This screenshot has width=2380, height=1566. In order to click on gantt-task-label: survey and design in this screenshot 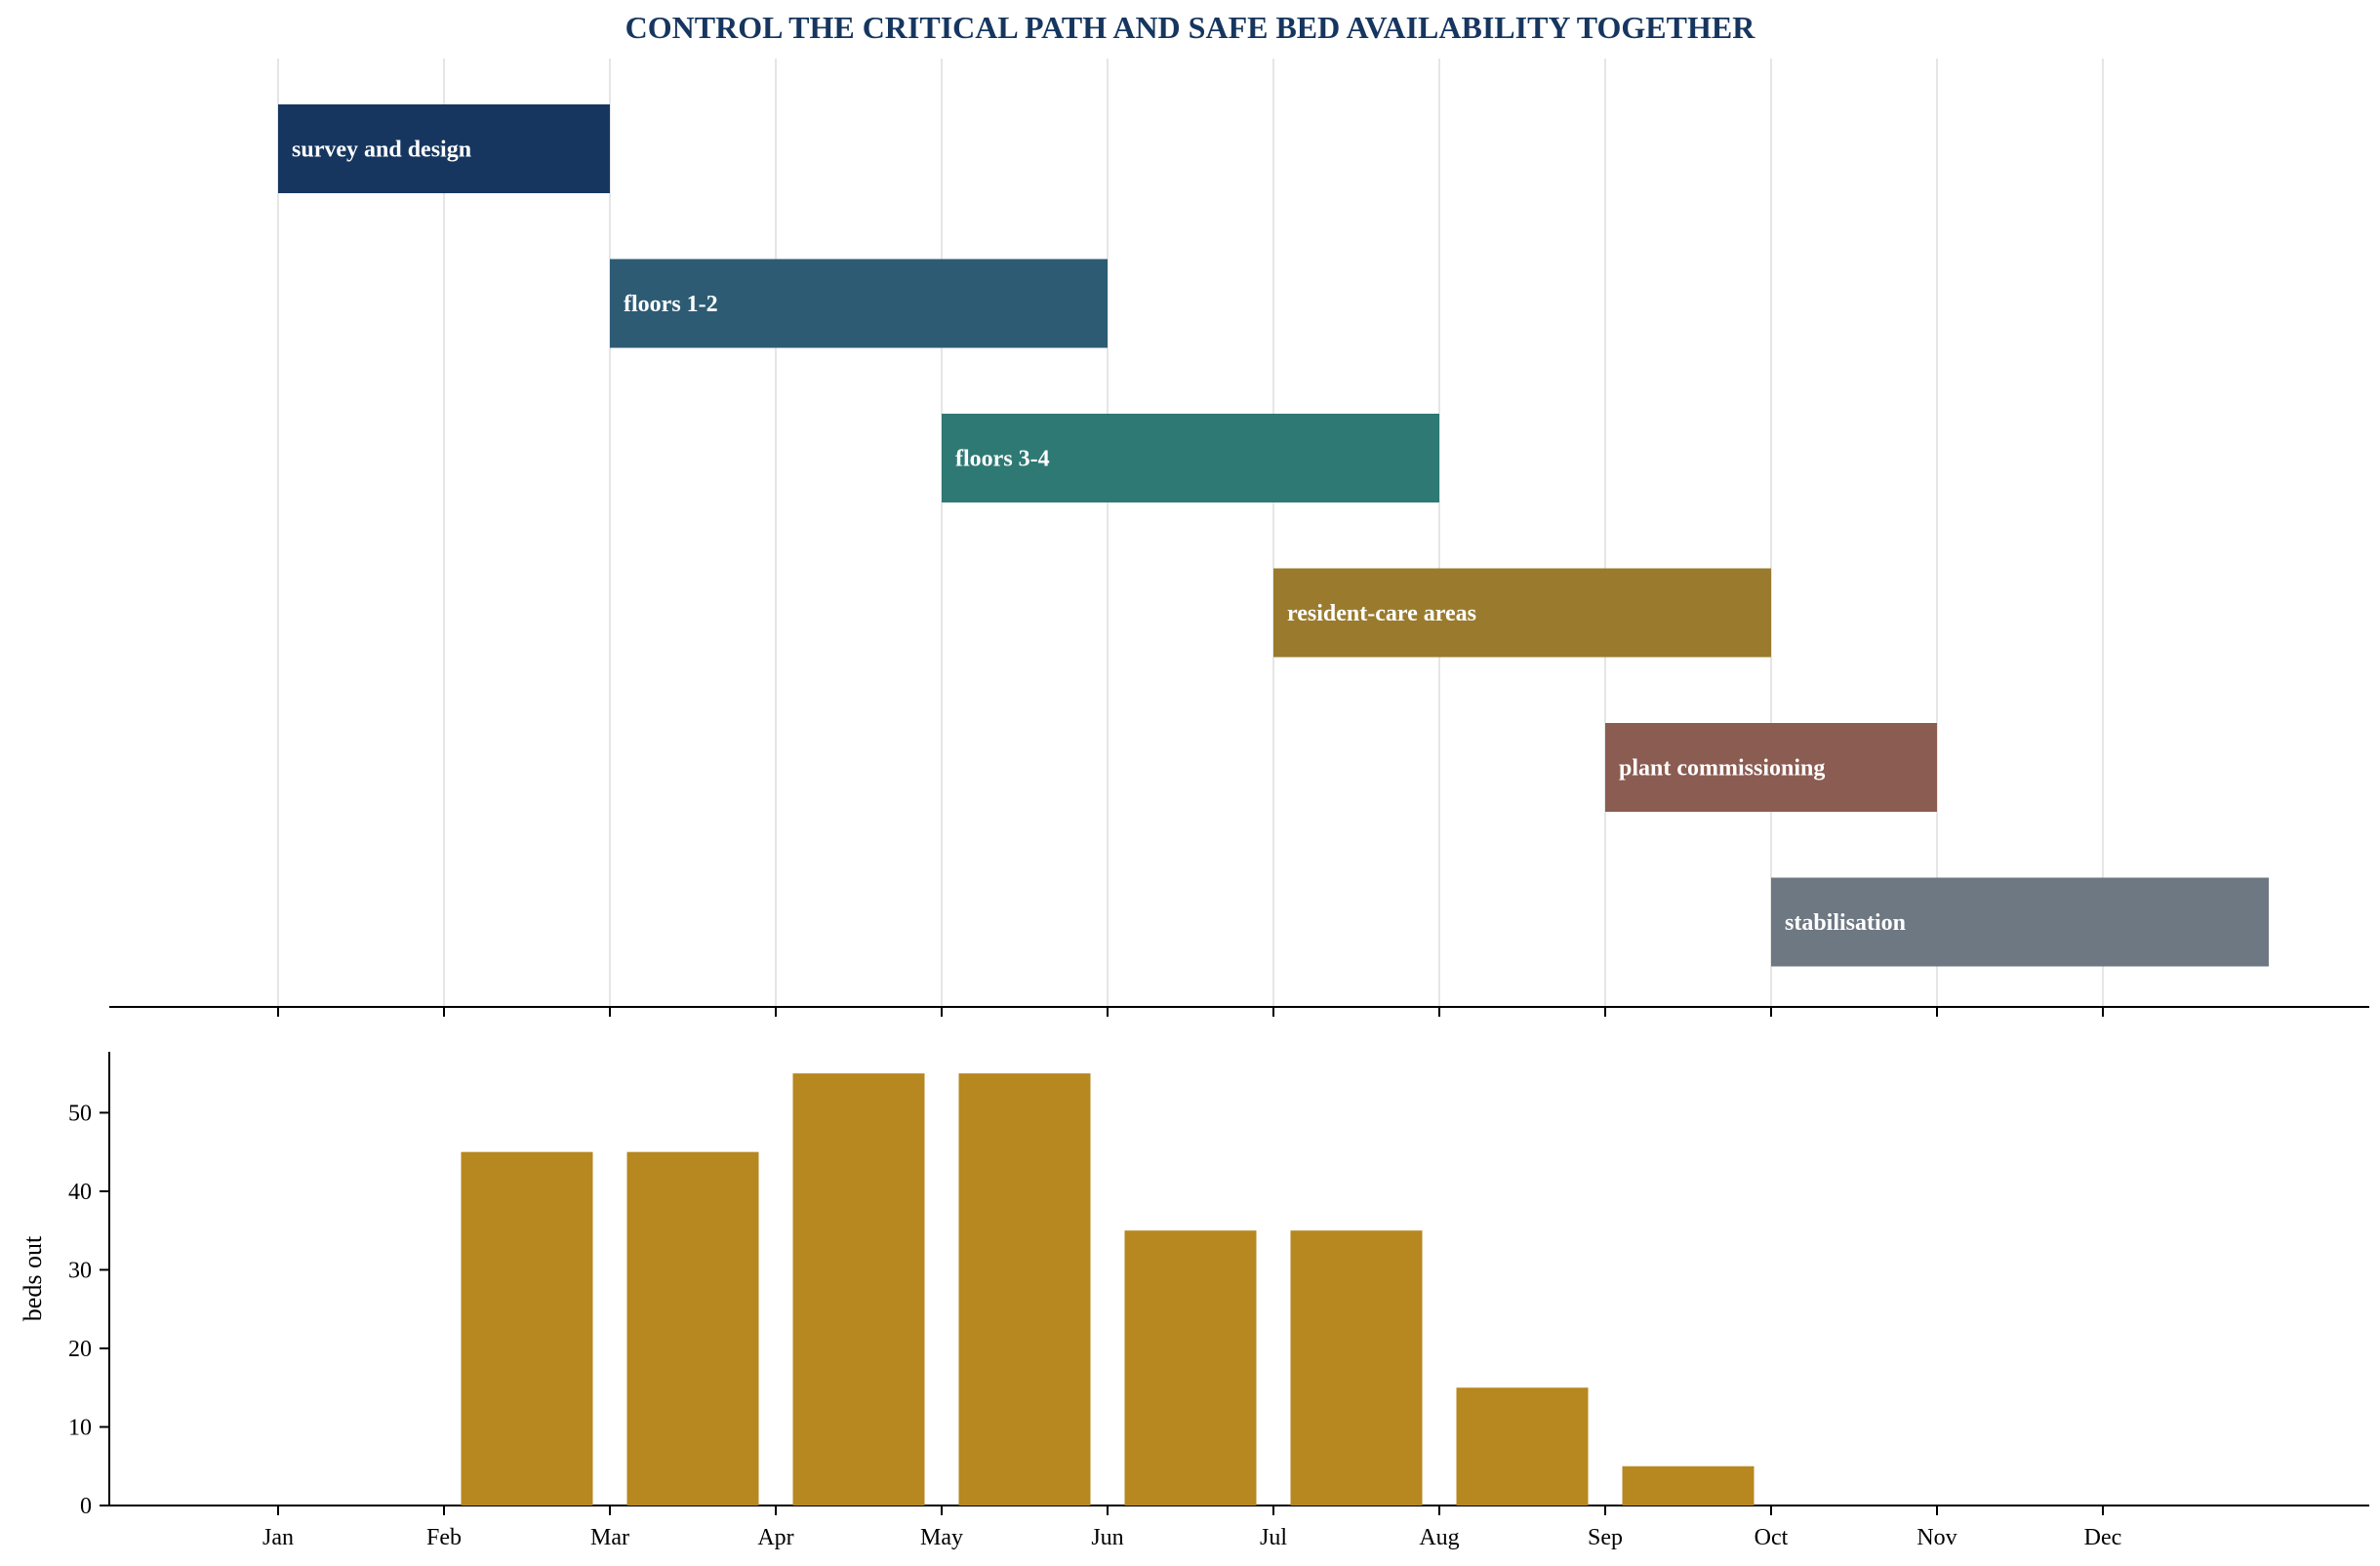, I will do `click(381, 151)`.